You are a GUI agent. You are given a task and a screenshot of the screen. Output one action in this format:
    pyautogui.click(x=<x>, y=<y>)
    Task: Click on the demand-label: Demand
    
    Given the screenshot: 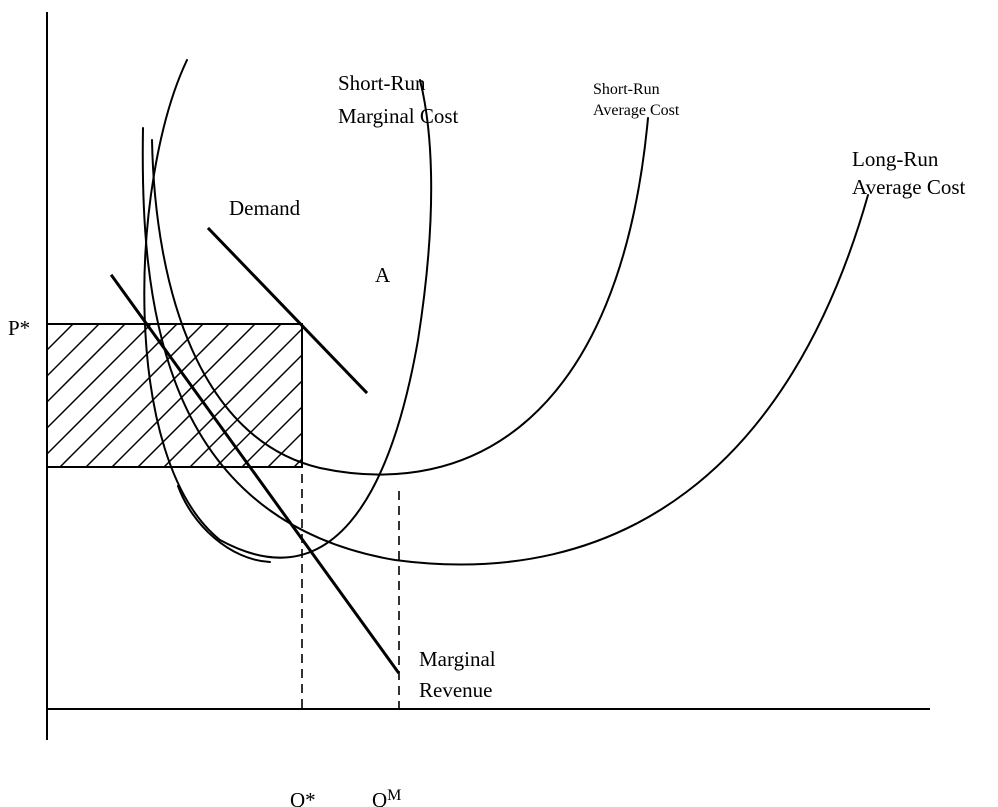 What is the action you would take?
    pyautogui.click(x=265, y=208)
    